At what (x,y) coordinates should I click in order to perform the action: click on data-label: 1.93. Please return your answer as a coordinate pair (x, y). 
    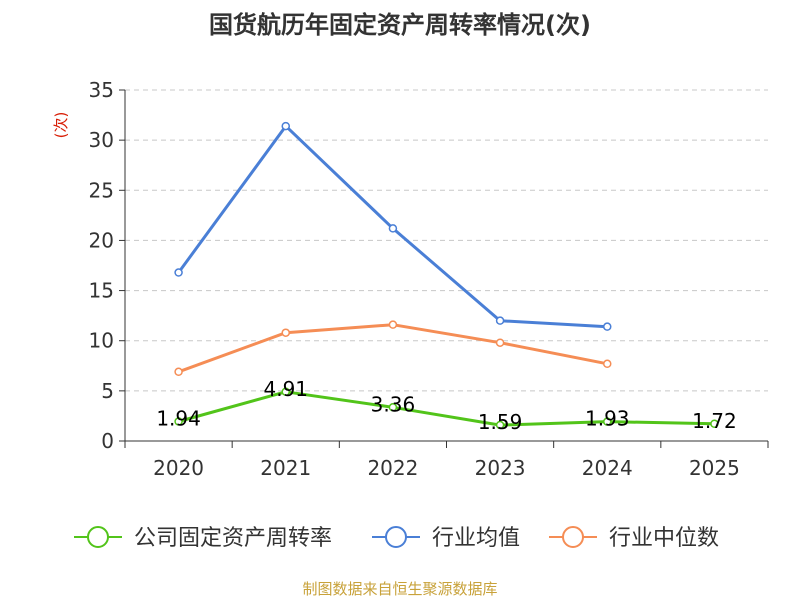
    Looking at the image, I should click on (607, 419).